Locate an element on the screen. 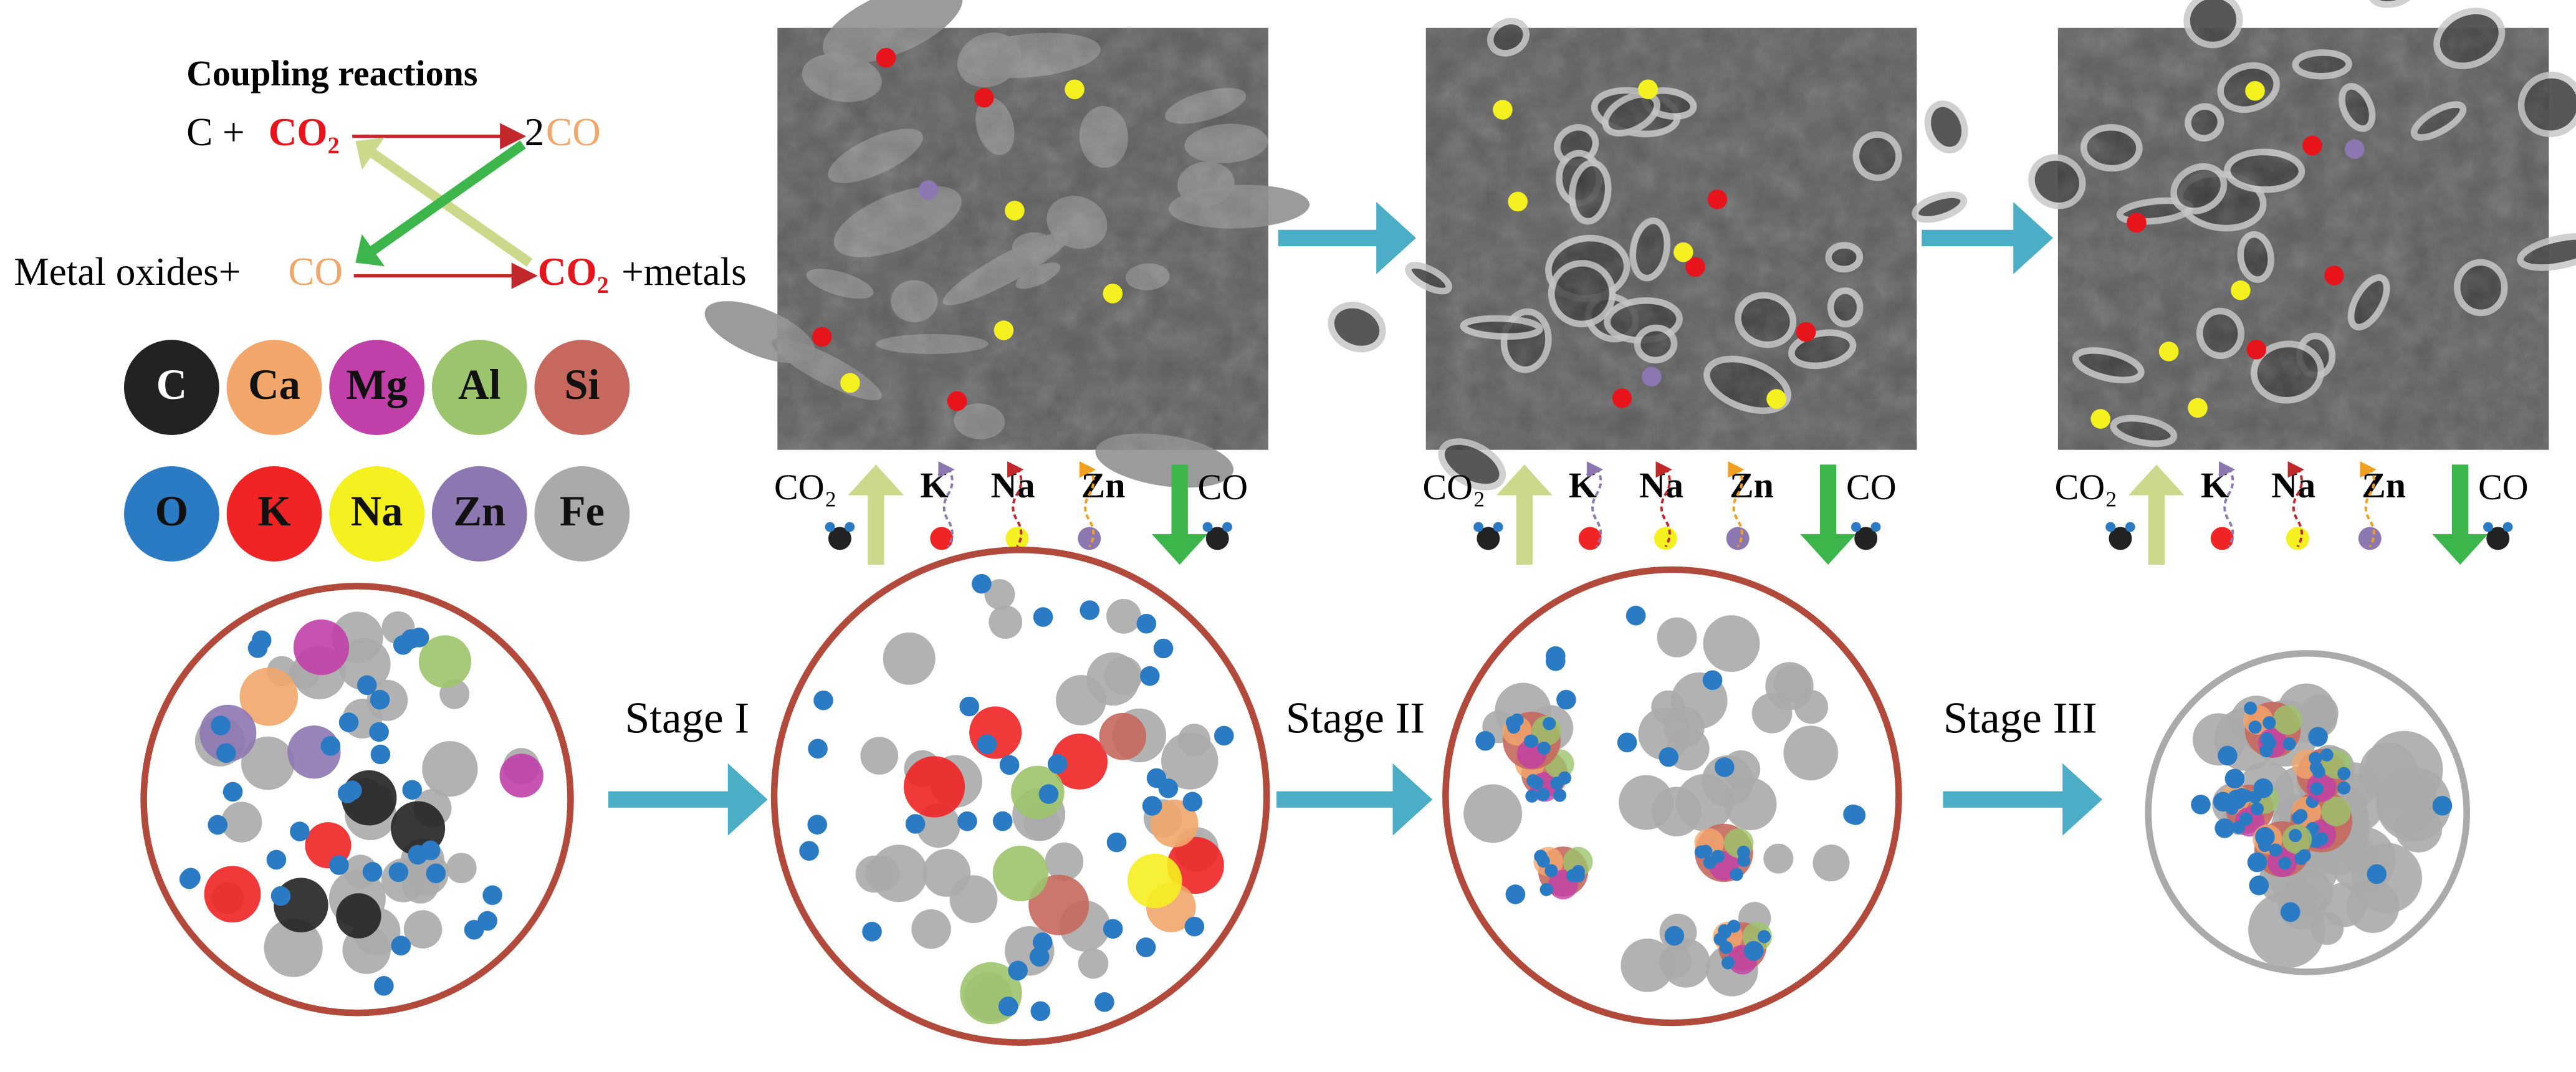 This screenshot has width=2576, height=1072. label: Mg is located at coordinates (377, 385).